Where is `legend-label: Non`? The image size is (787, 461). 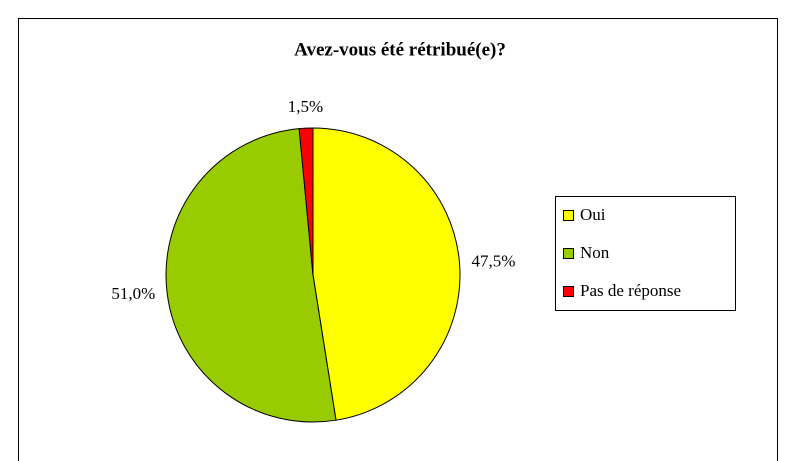
legend-label: Non is located at coordinates (595, 252).